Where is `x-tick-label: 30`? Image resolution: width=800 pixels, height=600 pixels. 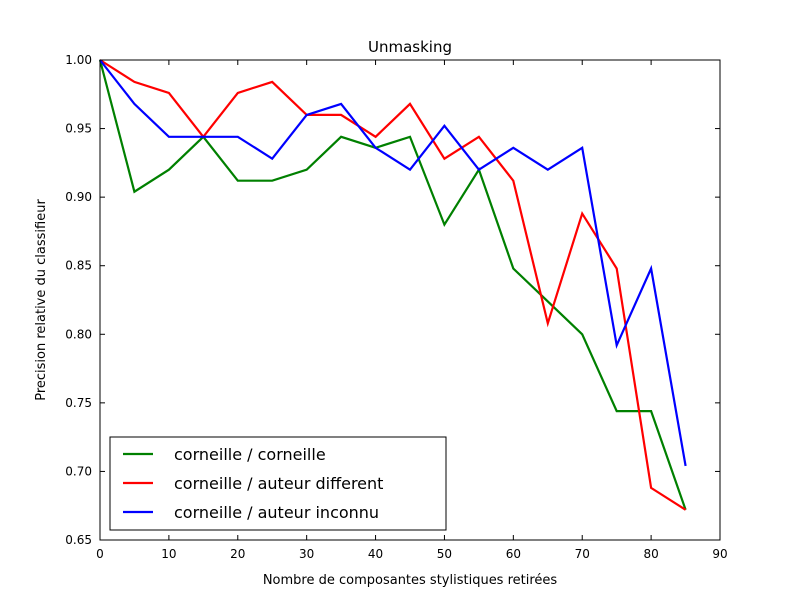
x-tick-label: 30 is located at coordinates (306, 554).